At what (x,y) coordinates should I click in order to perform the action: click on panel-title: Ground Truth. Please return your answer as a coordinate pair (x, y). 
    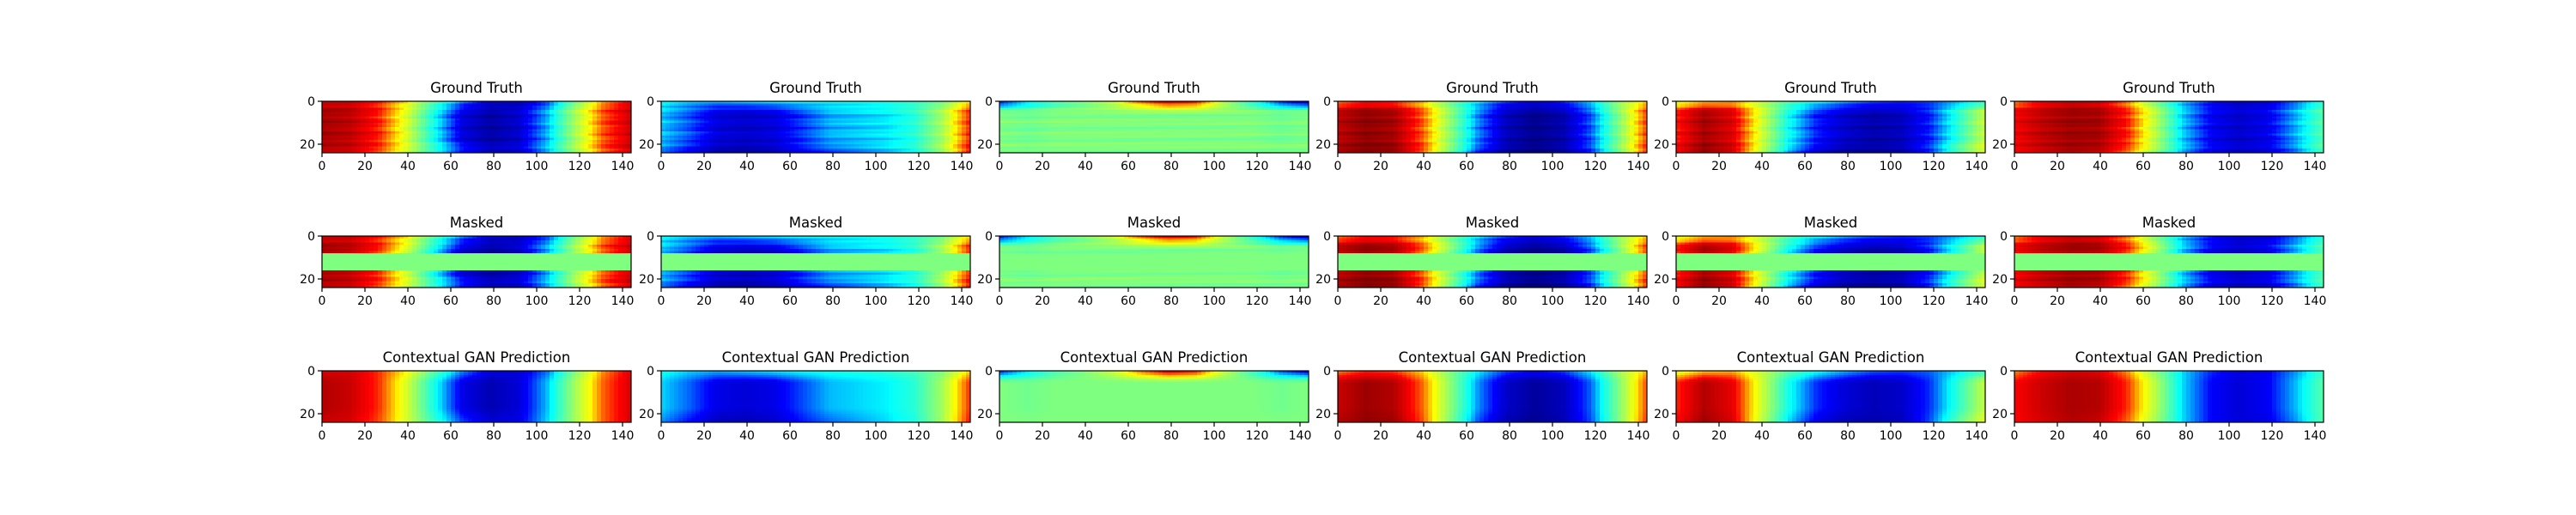
    Looking at the image, I should click on (815, 88).